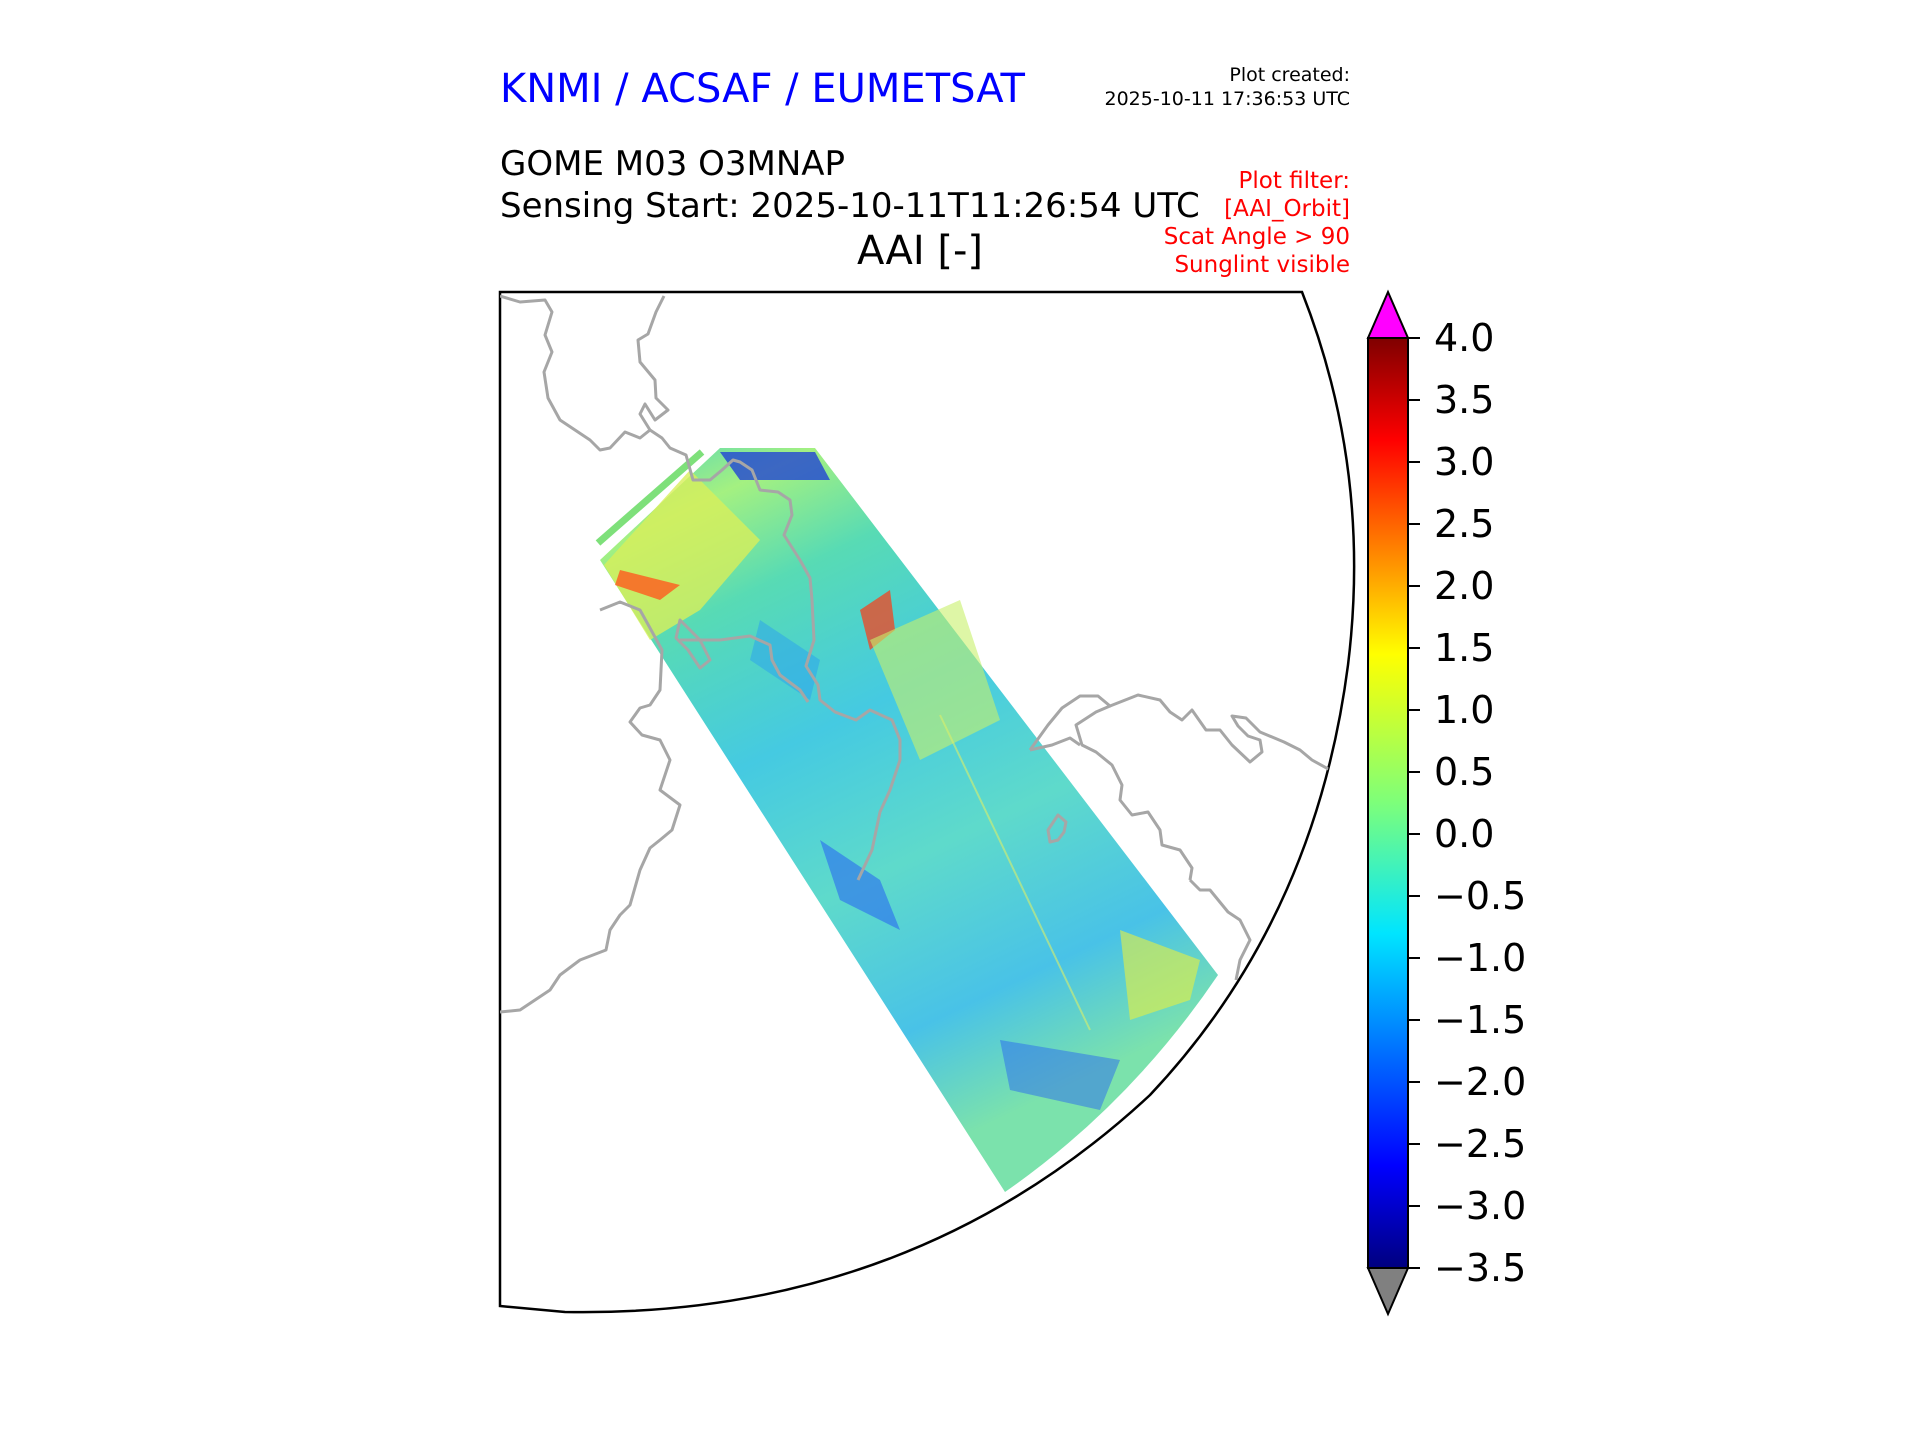 The height and width of the screenshot is (1440, 1920). What do you see at coordinates (650, 497) in the screenshot?
I see `stray-scanline` at bounding box center [650, 497].